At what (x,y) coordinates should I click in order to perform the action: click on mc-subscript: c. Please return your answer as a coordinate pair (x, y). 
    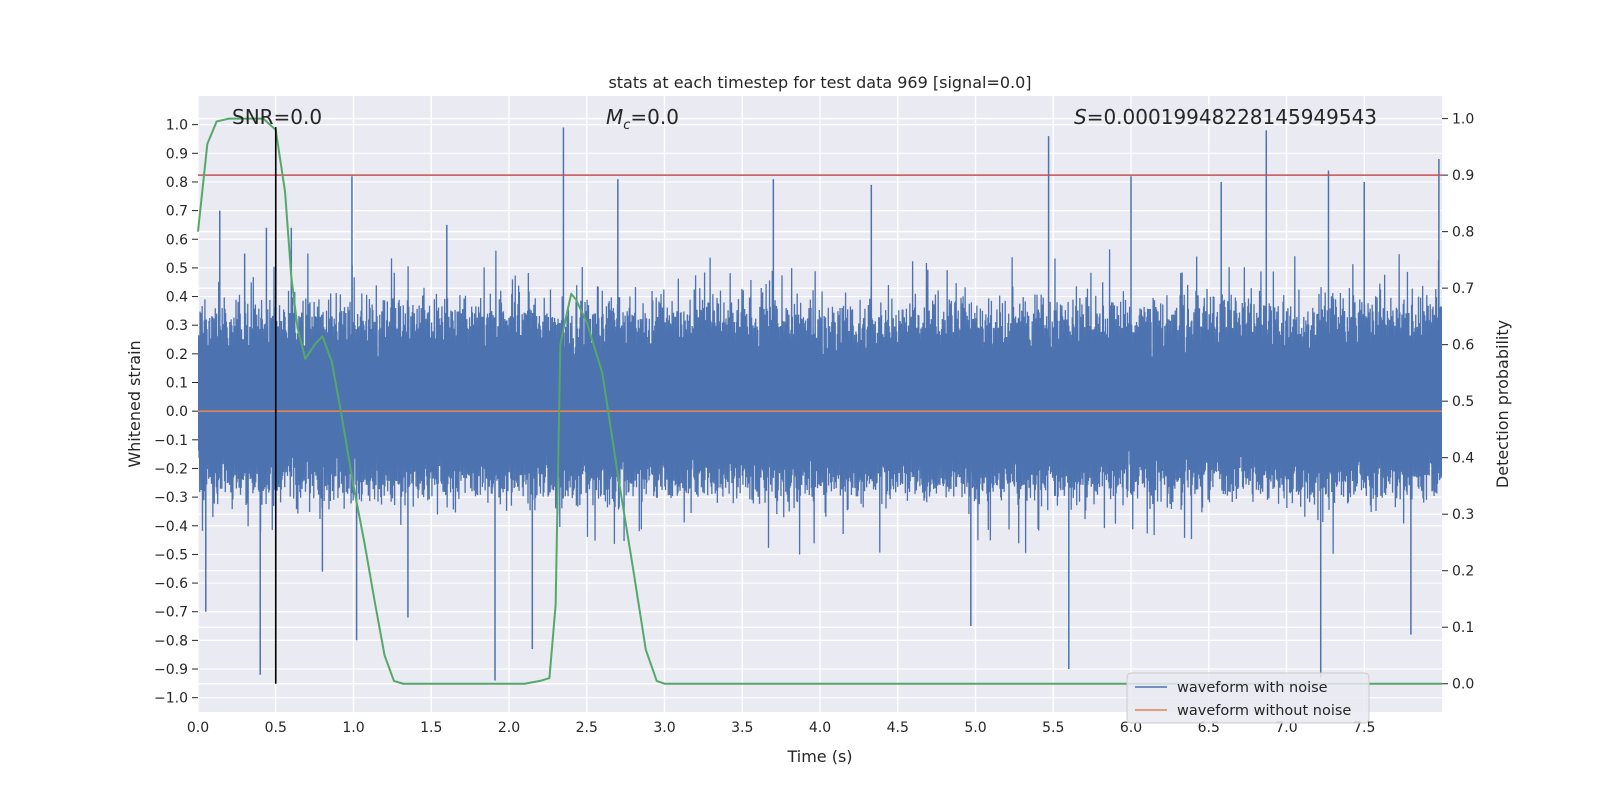
    Looking at the image, I should click on (626, 125).